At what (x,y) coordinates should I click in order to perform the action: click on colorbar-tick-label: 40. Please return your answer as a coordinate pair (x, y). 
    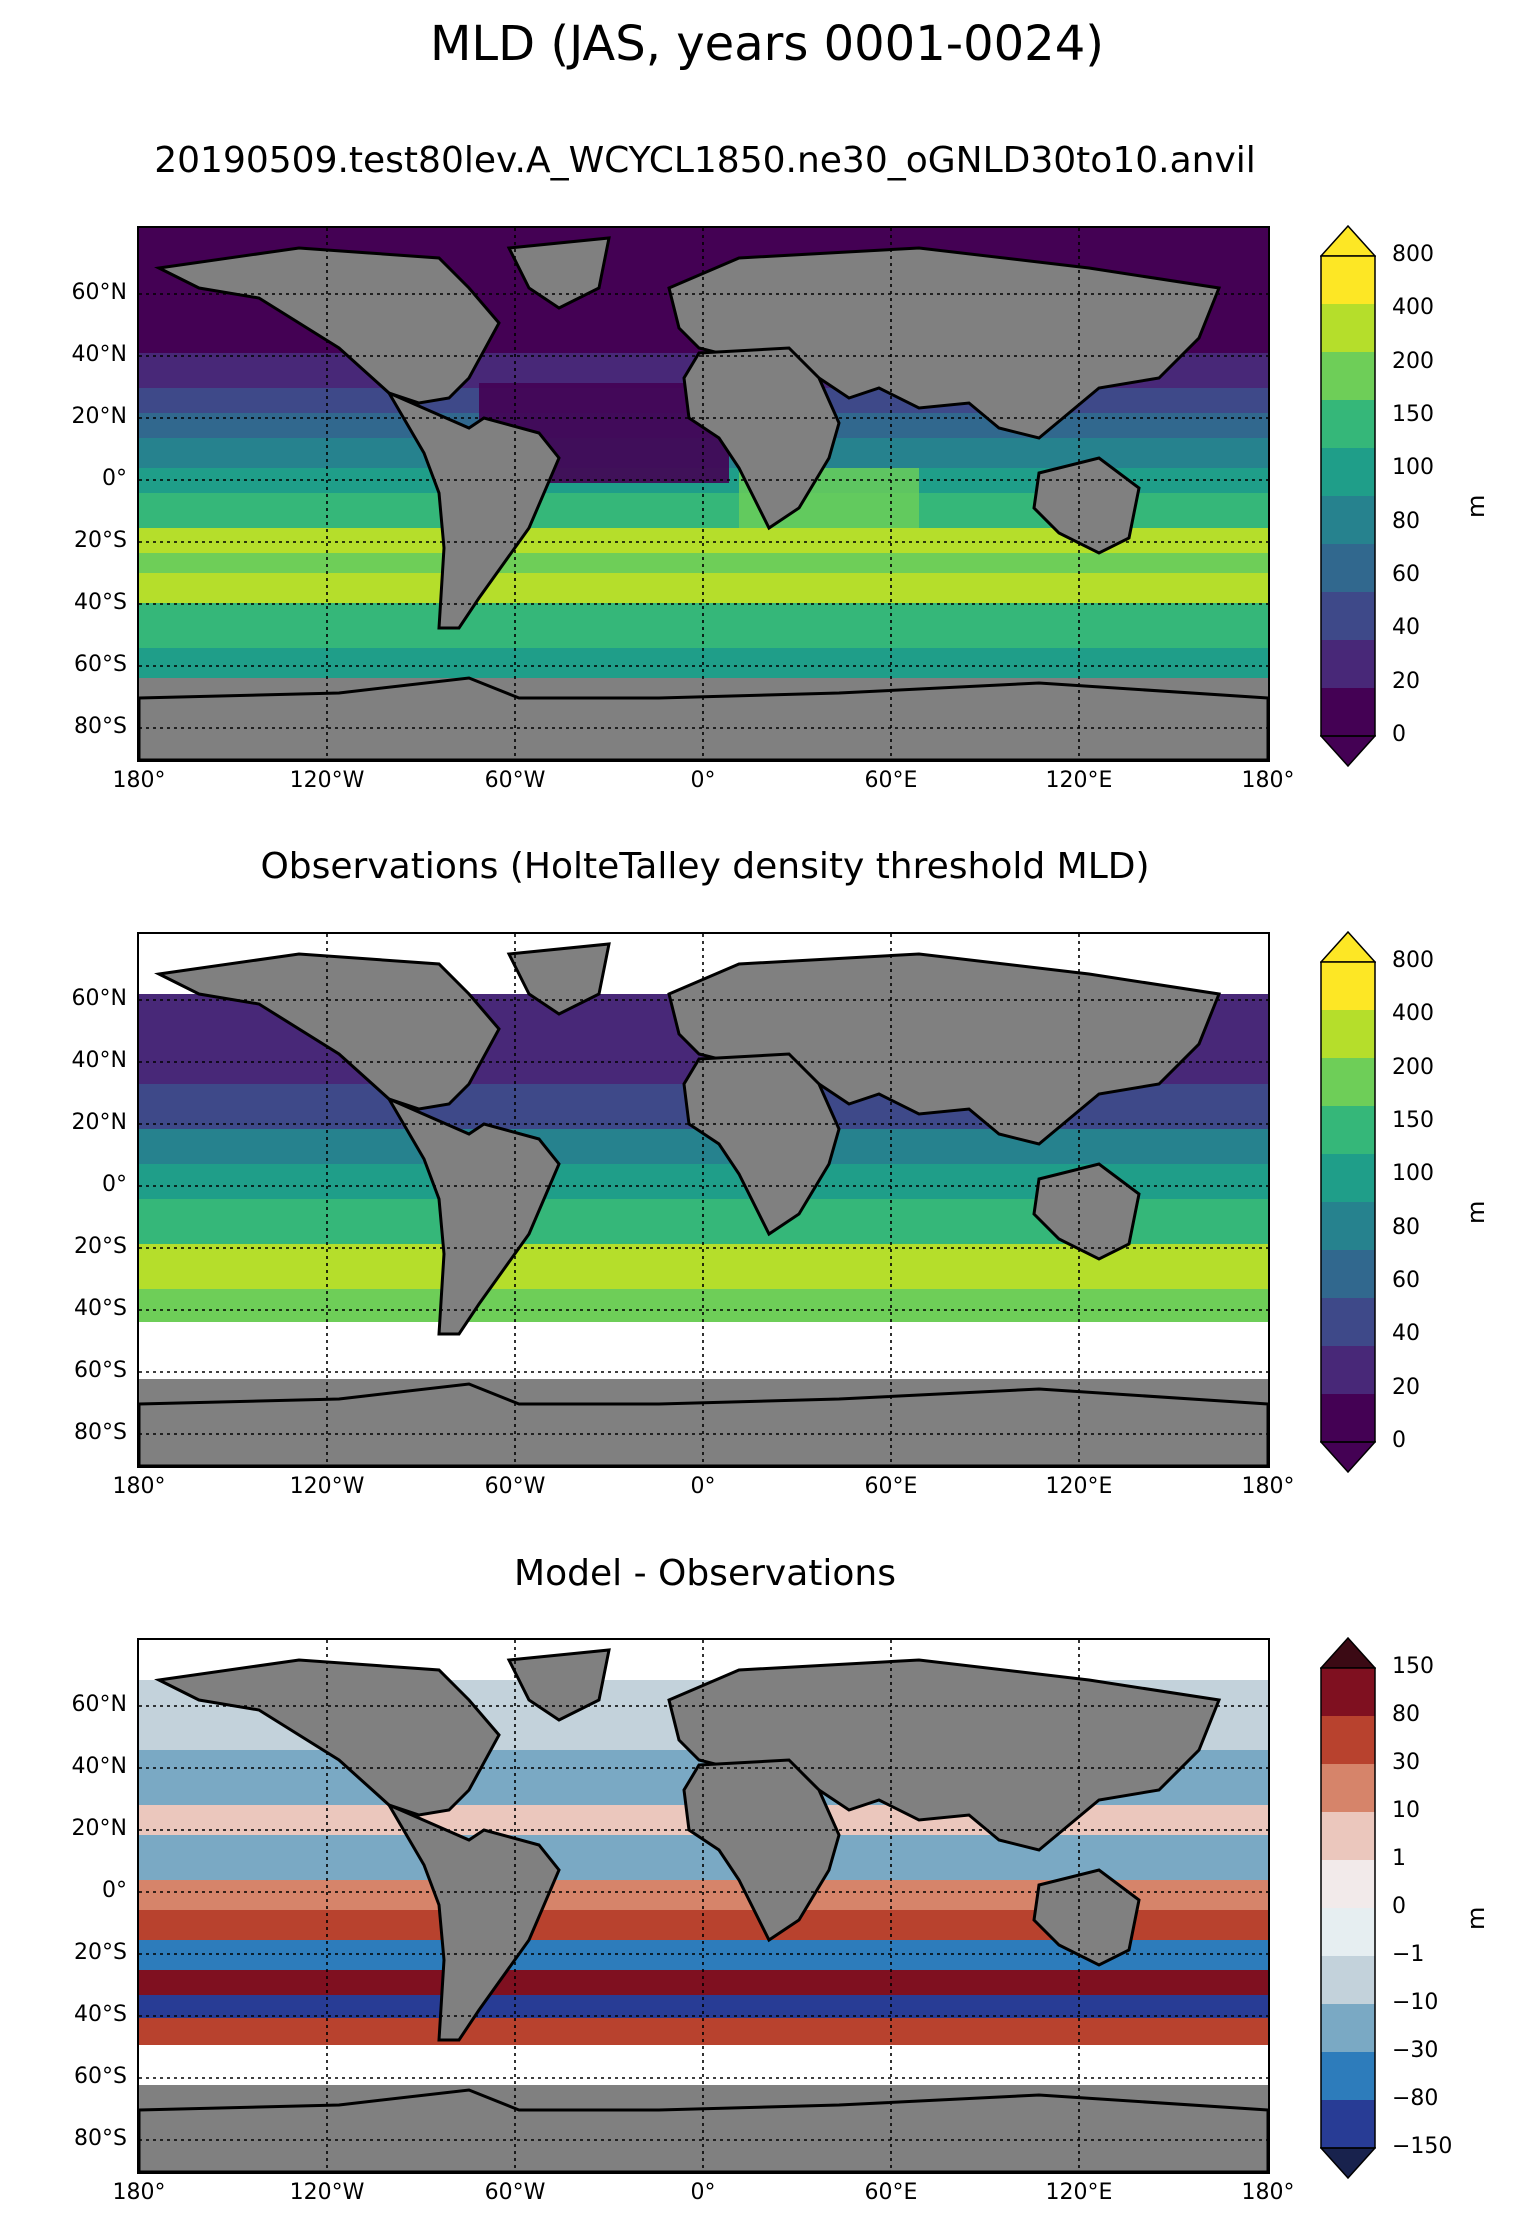
    Looking at the image, I should click on (1406, 1334).